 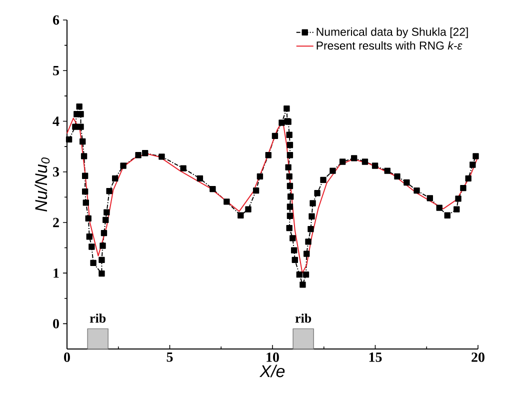 I want to click on y-tick-label: 1, so click(x=56, y=273).